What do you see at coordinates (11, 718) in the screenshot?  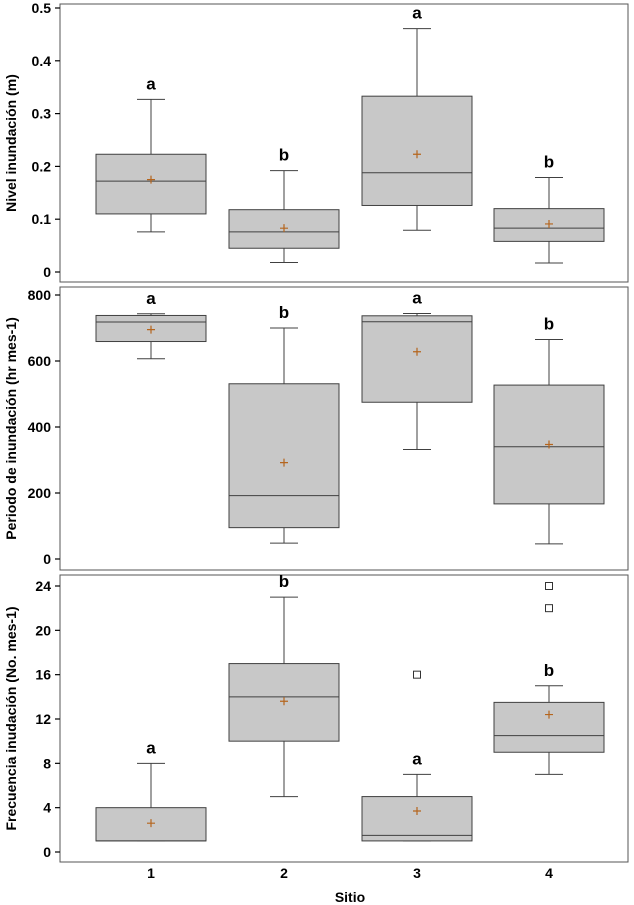 I see `y-axis-label: Frecuencia inudación (No. mes-1)` at bounding box center [11, 718].